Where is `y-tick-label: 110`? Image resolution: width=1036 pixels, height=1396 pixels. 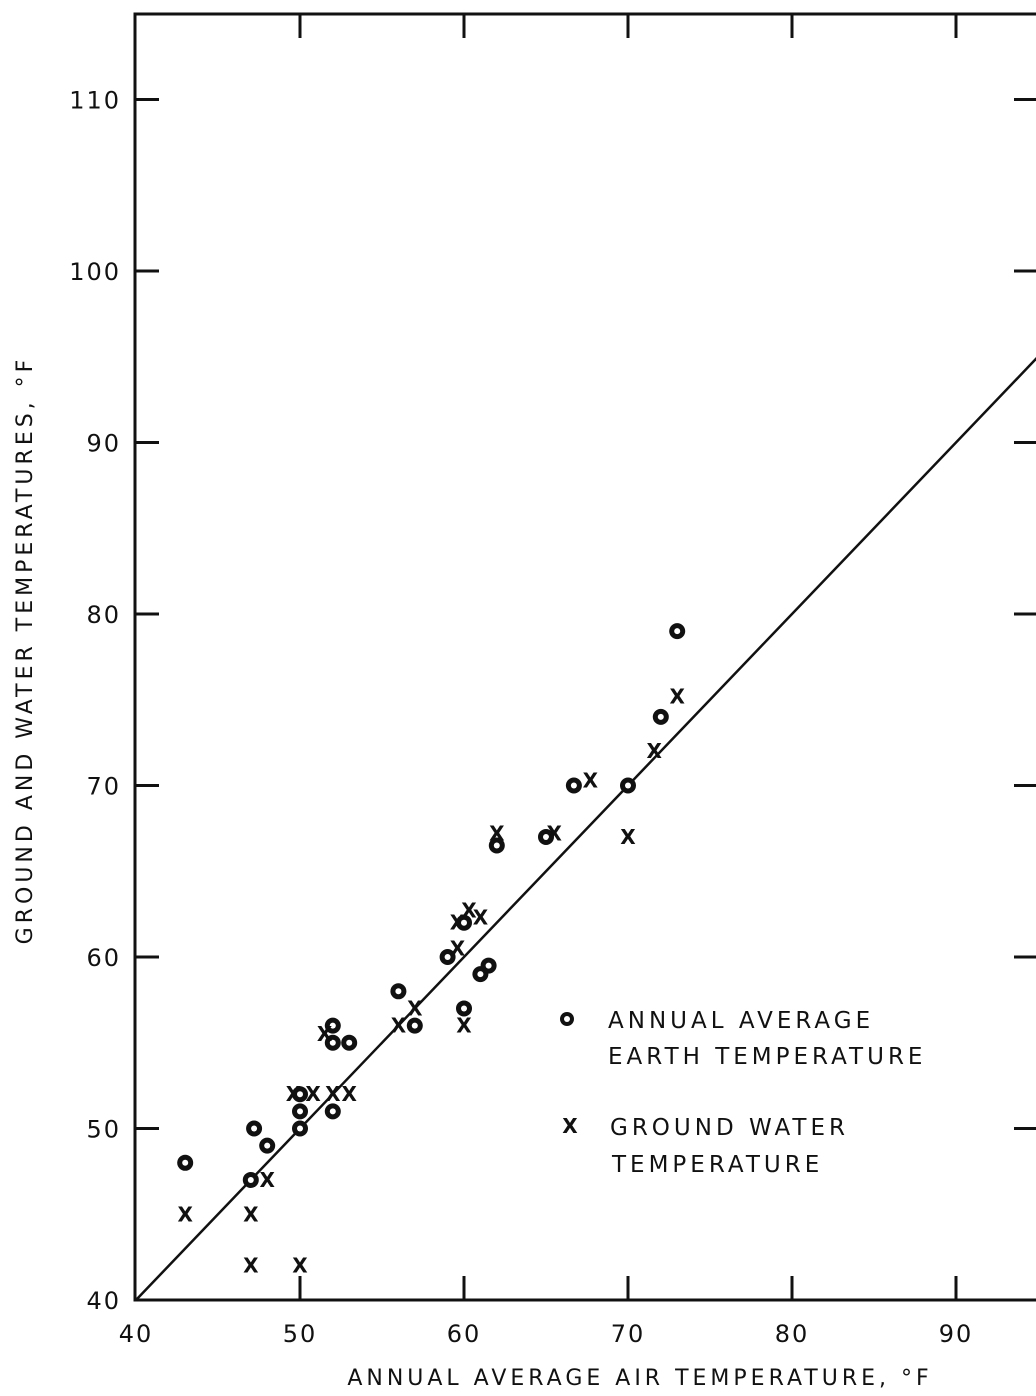
y-tick-label: 110 is located at coordinates (95, 101).